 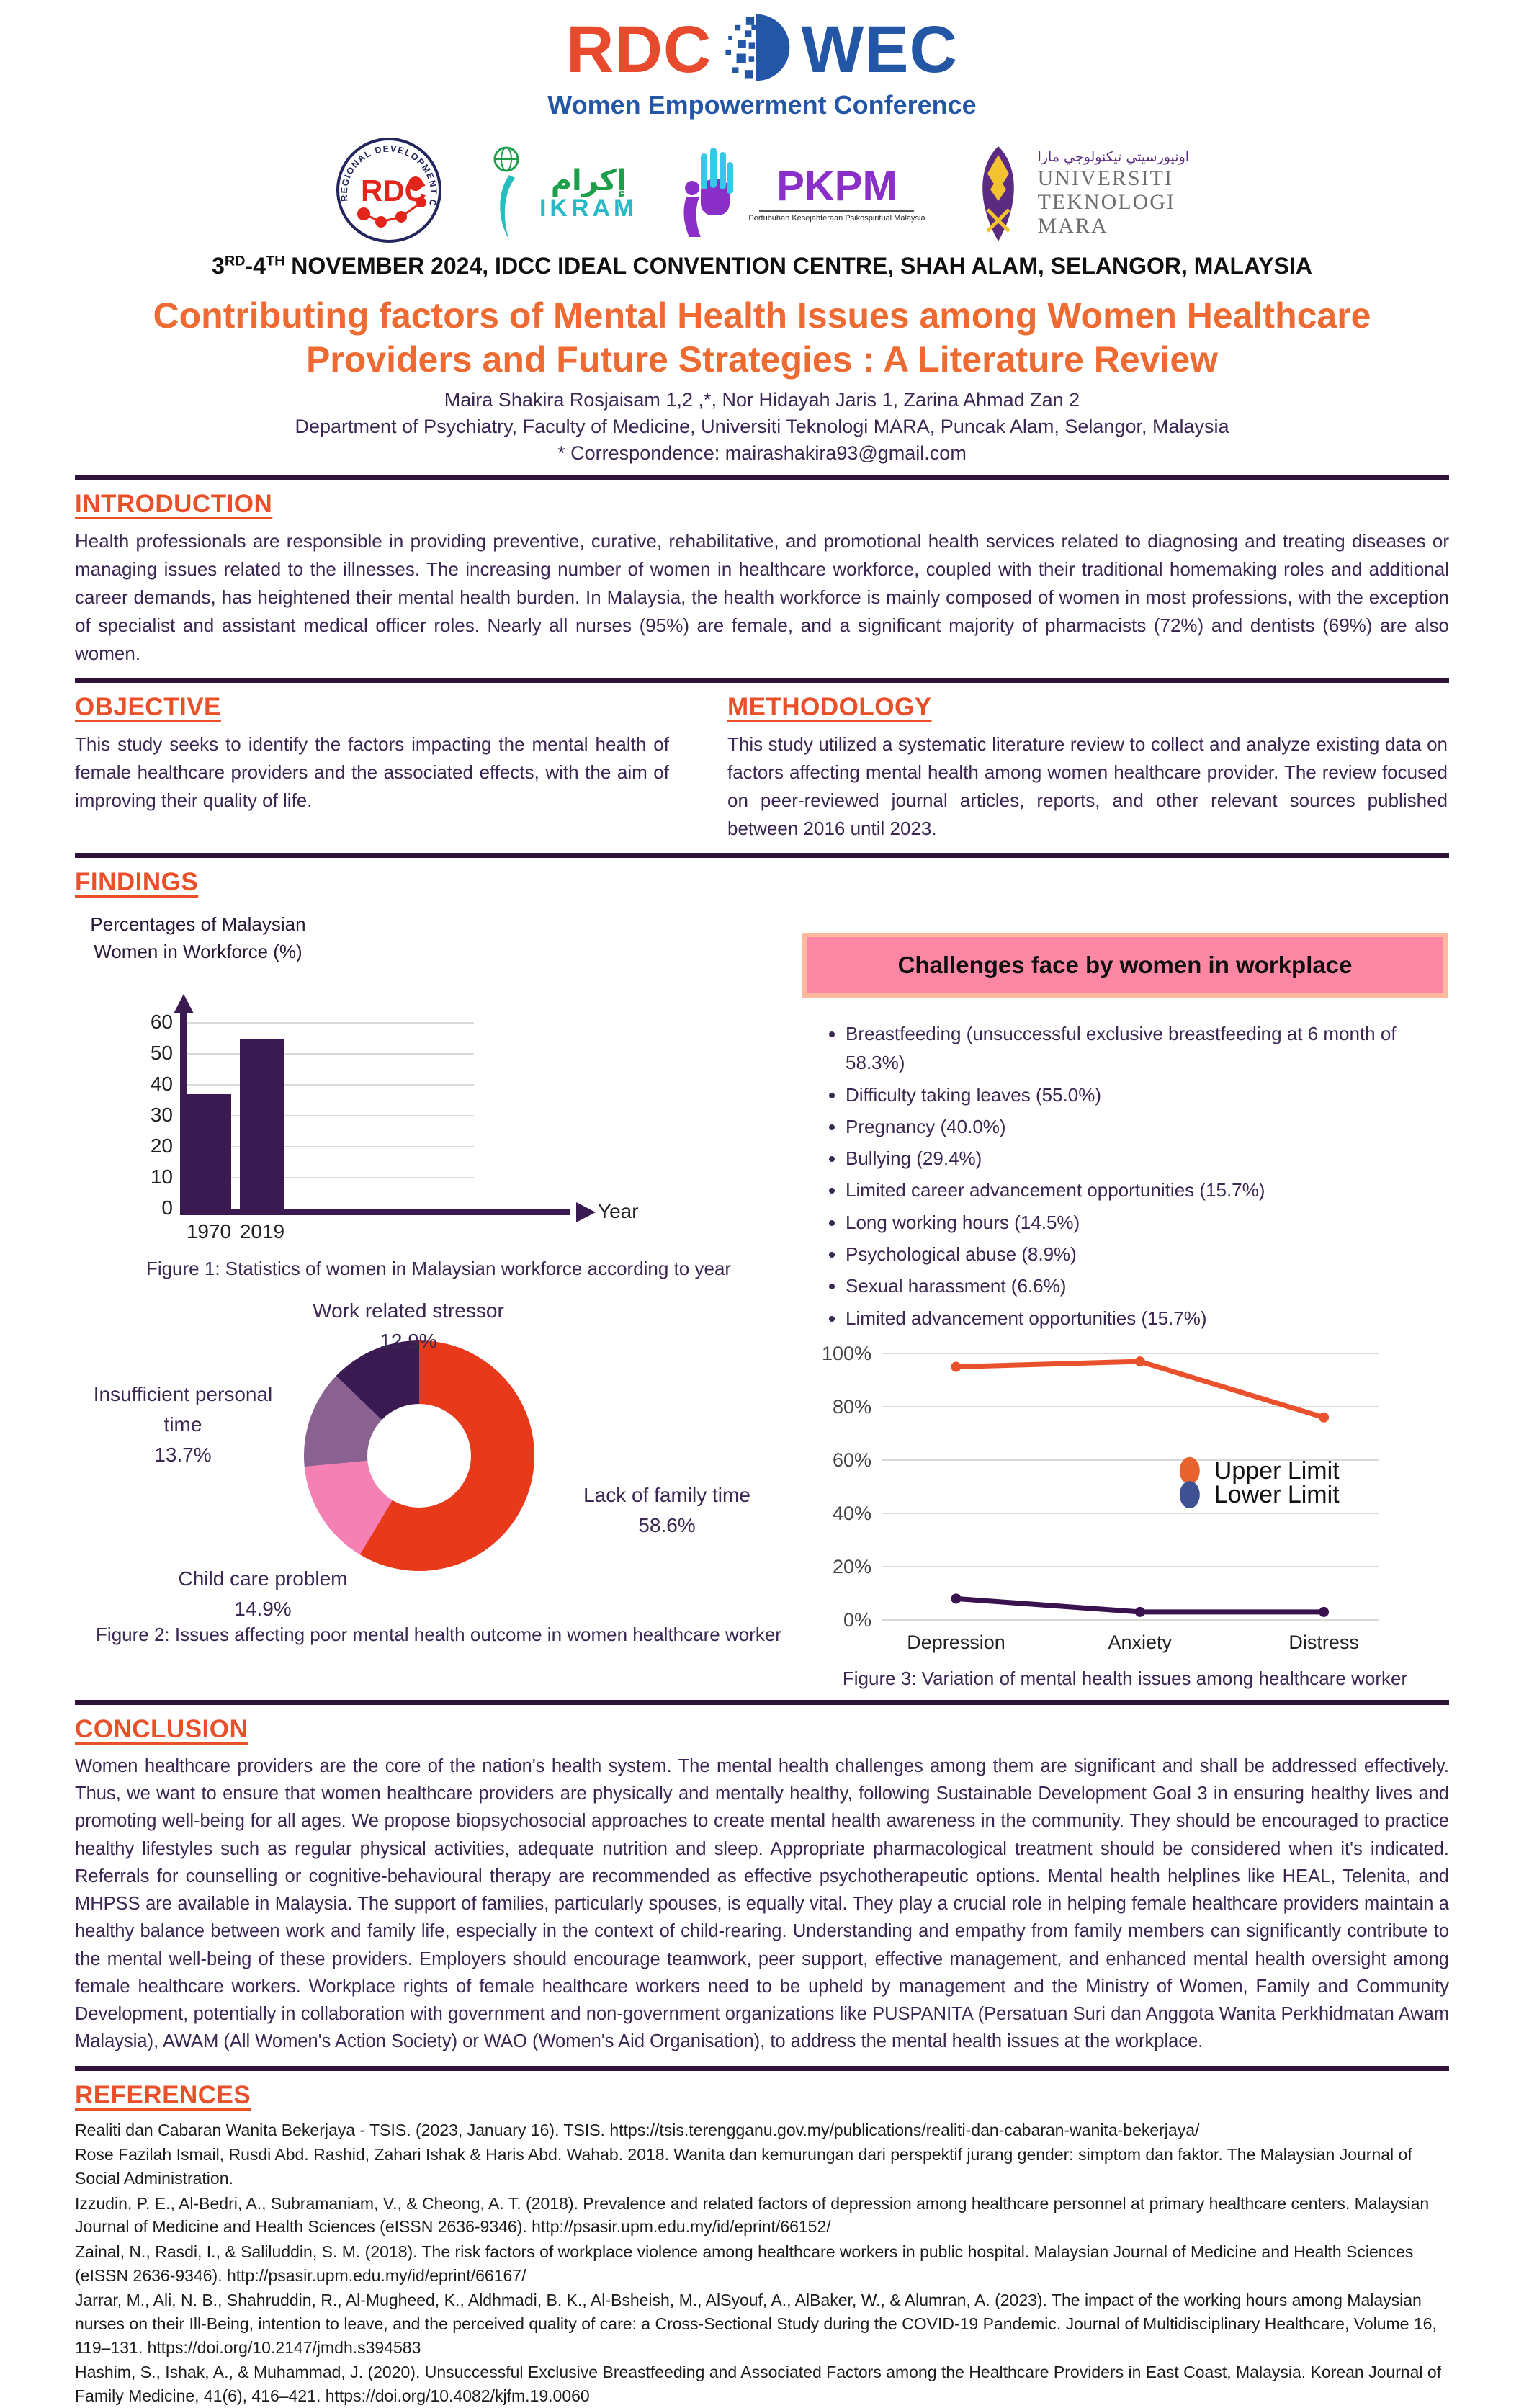 What do you see at coordinates (1323, 1642) in the screenshot?
I see `x-category-label: Distress` at bounding box center [1323, 1642].